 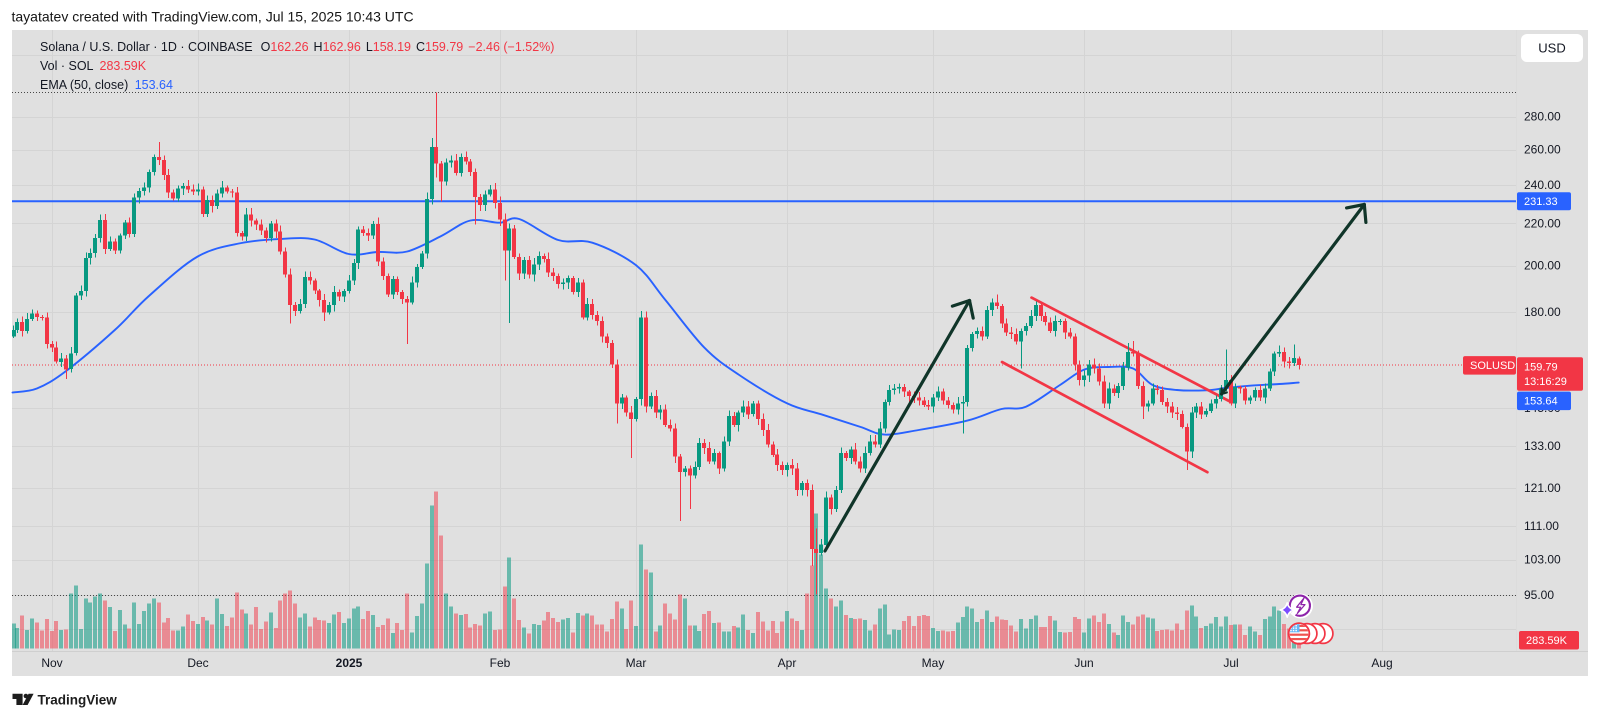 What do you see at coordinates (106, 85) in the screenshot?
I see `svg-text: EMA (50, close) 153.64` at bounding box center [106, 85].